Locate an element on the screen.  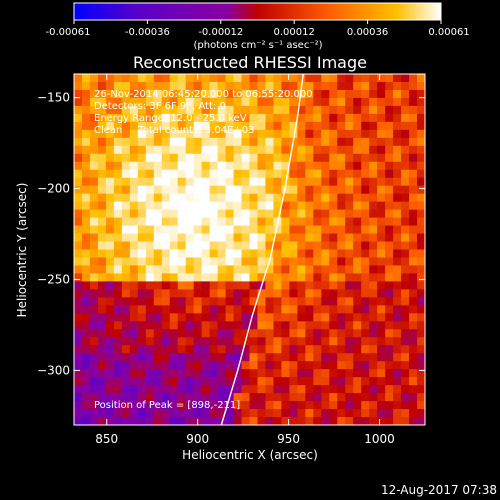
annotation-detectors: Detectors: 3F 6F 9F, Att: 0 is located at coordinates (160, 106).